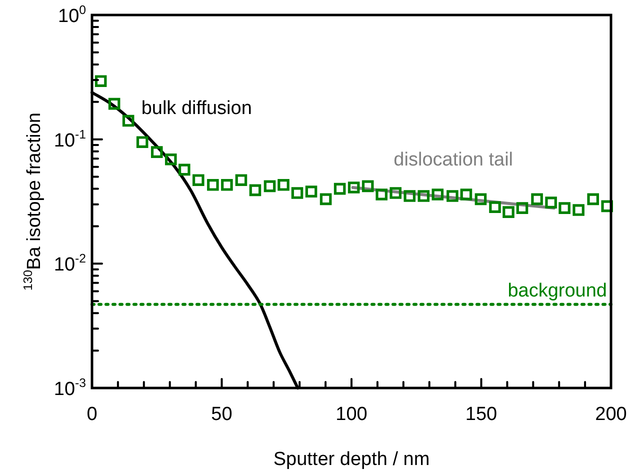  I want to click on x-axis-title: Sputter depth / nm, so click(351, 459).